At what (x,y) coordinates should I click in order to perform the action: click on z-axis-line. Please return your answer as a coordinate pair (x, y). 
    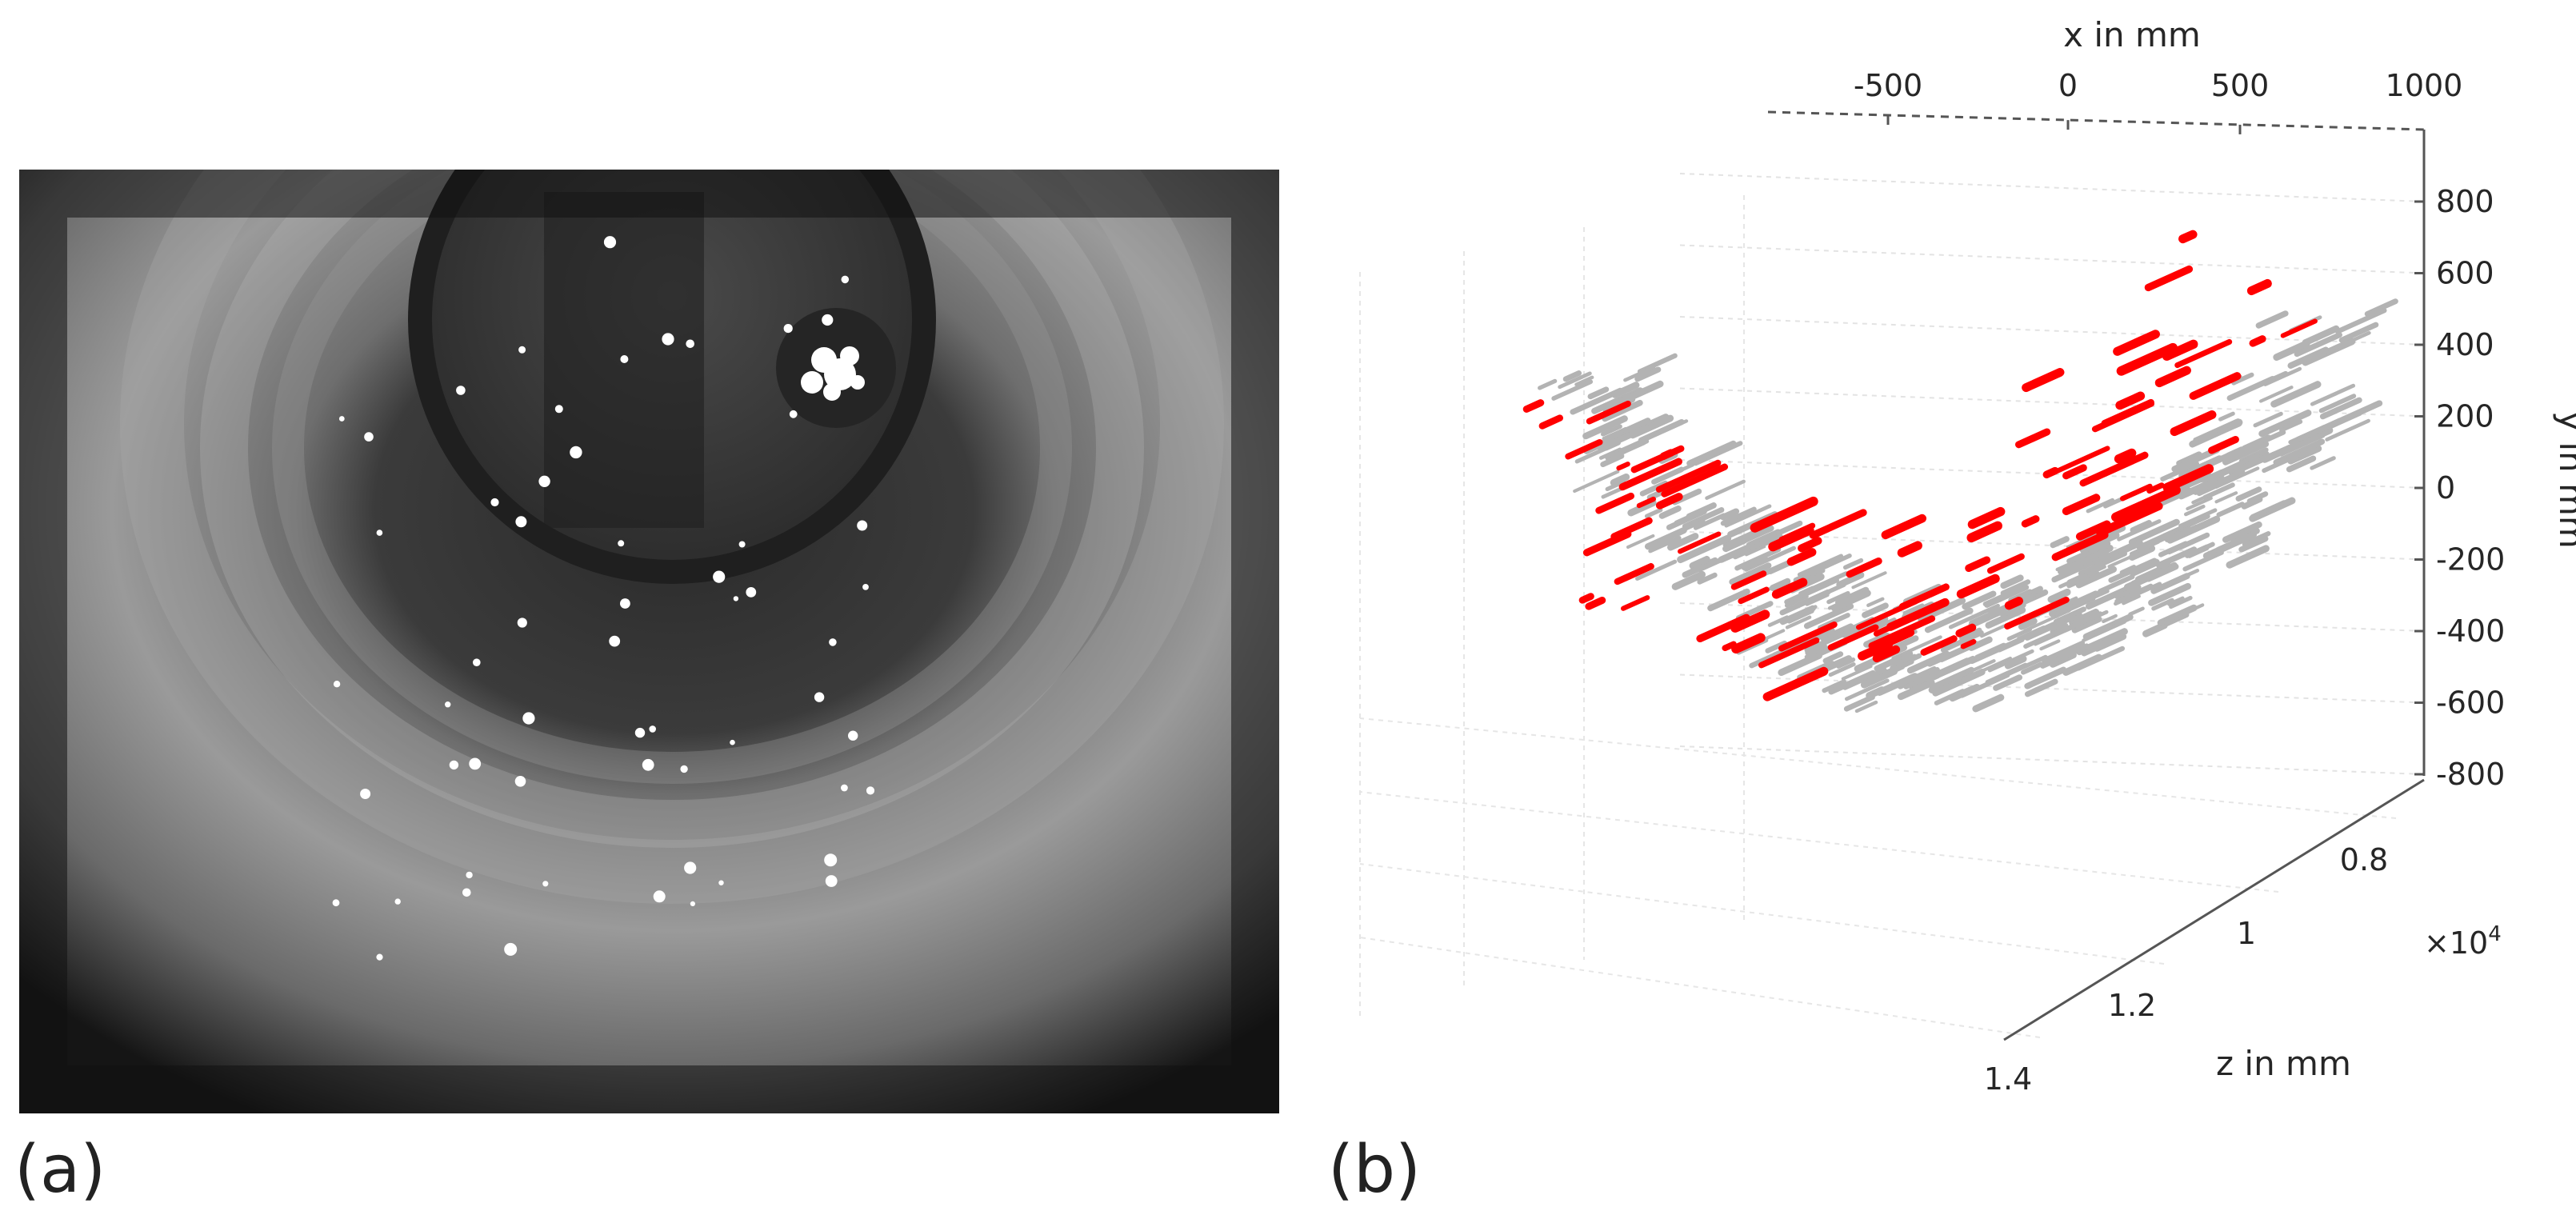
    Looking at the image, I should click on (2214, 909).